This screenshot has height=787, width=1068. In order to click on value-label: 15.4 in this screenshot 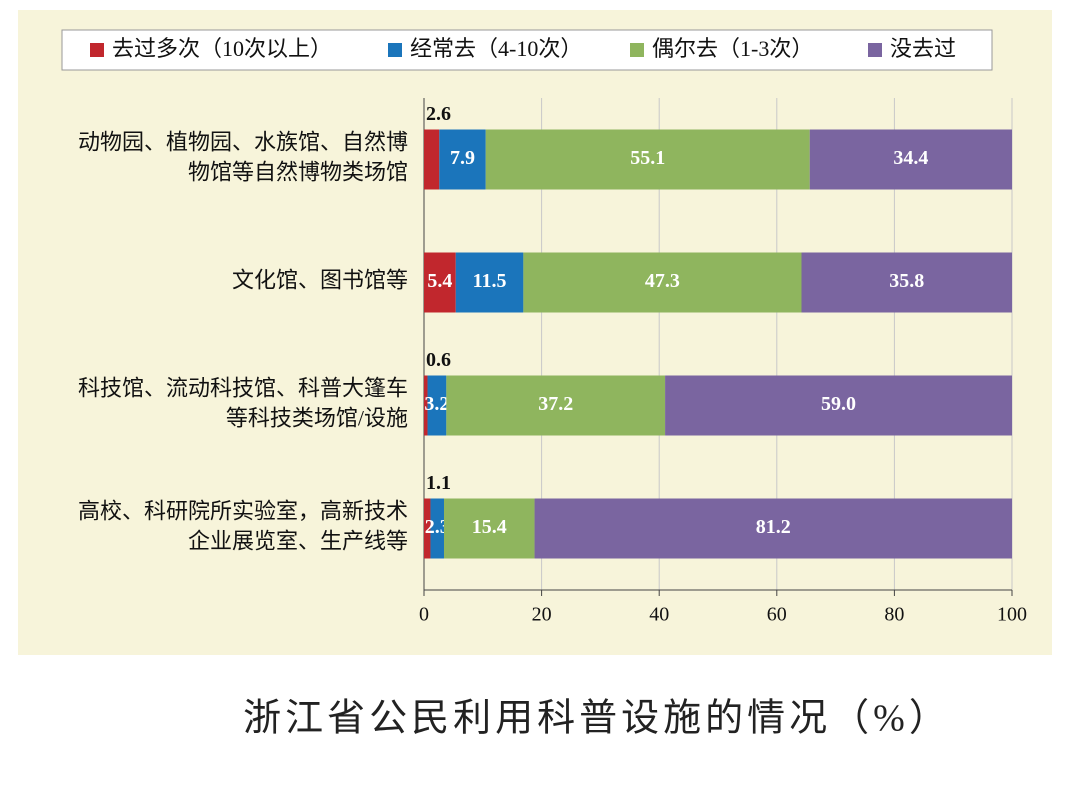, I will do `click(489, 527)`.